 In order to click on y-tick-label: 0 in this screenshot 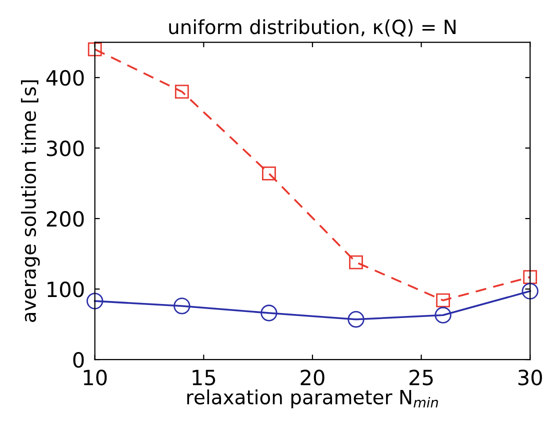, I will do `click(78, 360)`.